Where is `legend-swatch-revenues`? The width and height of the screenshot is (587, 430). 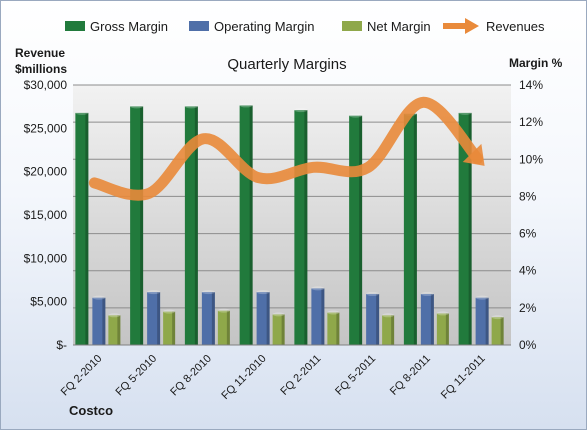 legend-swatch-revenues is located at coordinates (461, 26).